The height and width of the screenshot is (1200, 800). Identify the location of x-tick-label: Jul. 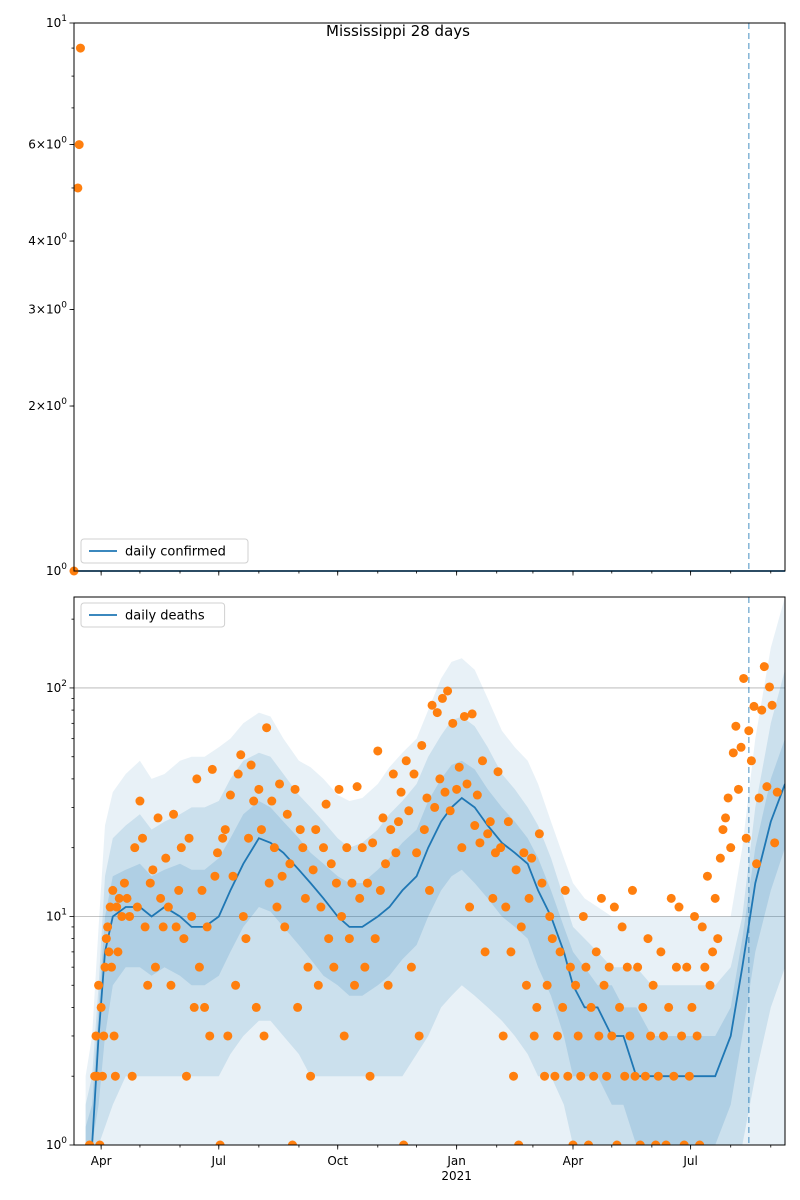
(689, 1161).